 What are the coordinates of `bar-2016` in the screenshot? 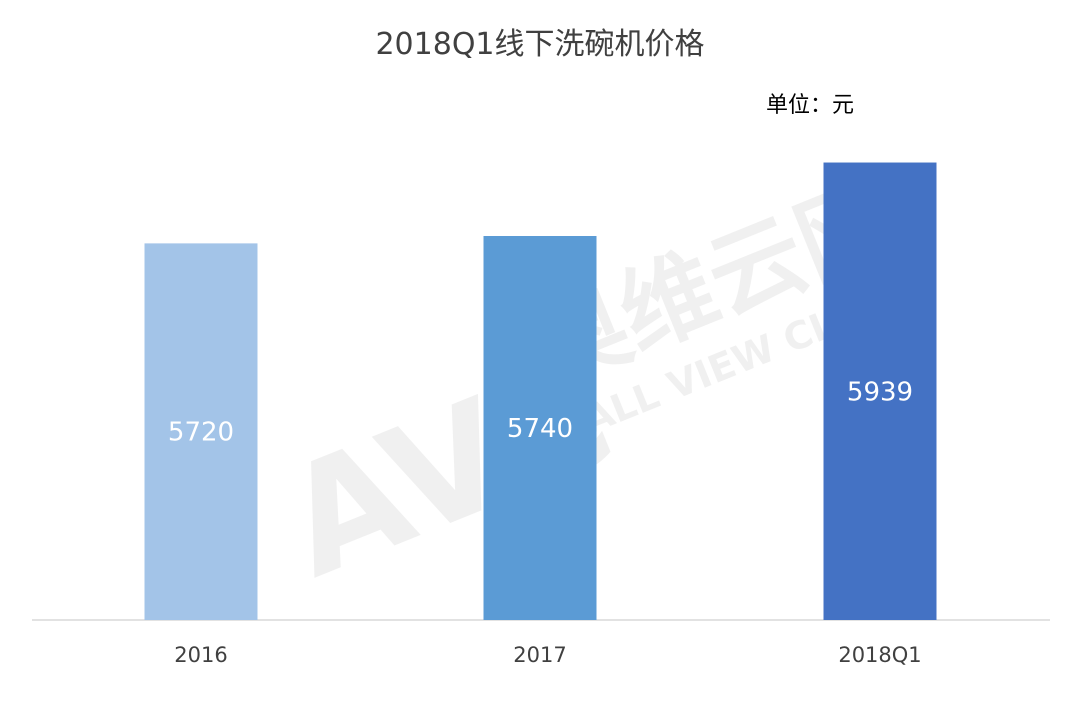 It's located at (201, 431).